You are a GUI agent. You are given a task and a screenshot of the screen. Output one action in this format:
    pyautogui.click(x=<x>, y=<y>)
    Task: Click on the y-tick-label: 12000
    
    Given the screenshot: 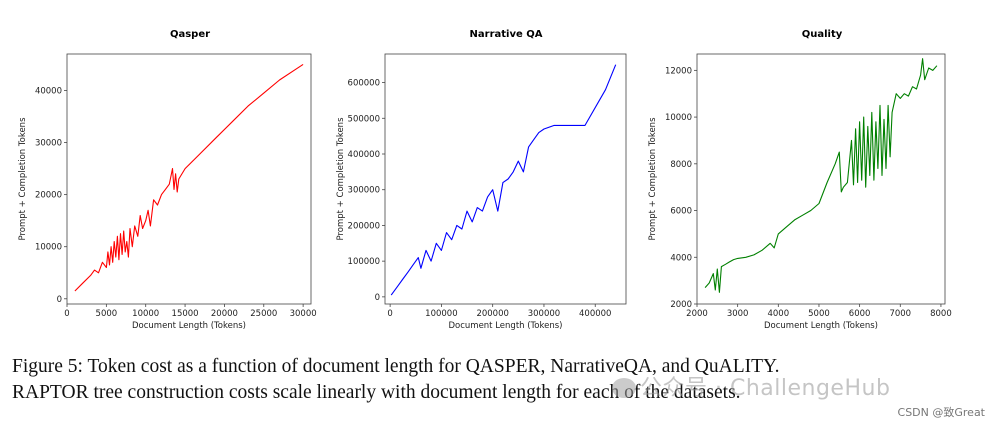 What is the action you would take?
    pyautogui.click(x=678, y=71)
    